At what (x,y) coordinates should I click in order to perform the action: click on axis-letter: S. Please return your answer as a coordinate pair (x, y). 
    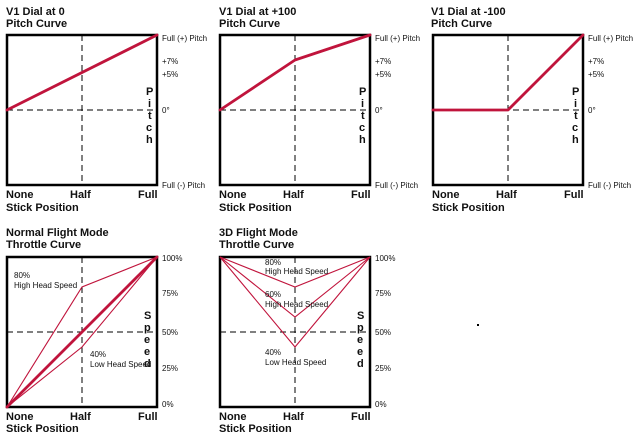
    Looking at the image, I should click on (360, 316).